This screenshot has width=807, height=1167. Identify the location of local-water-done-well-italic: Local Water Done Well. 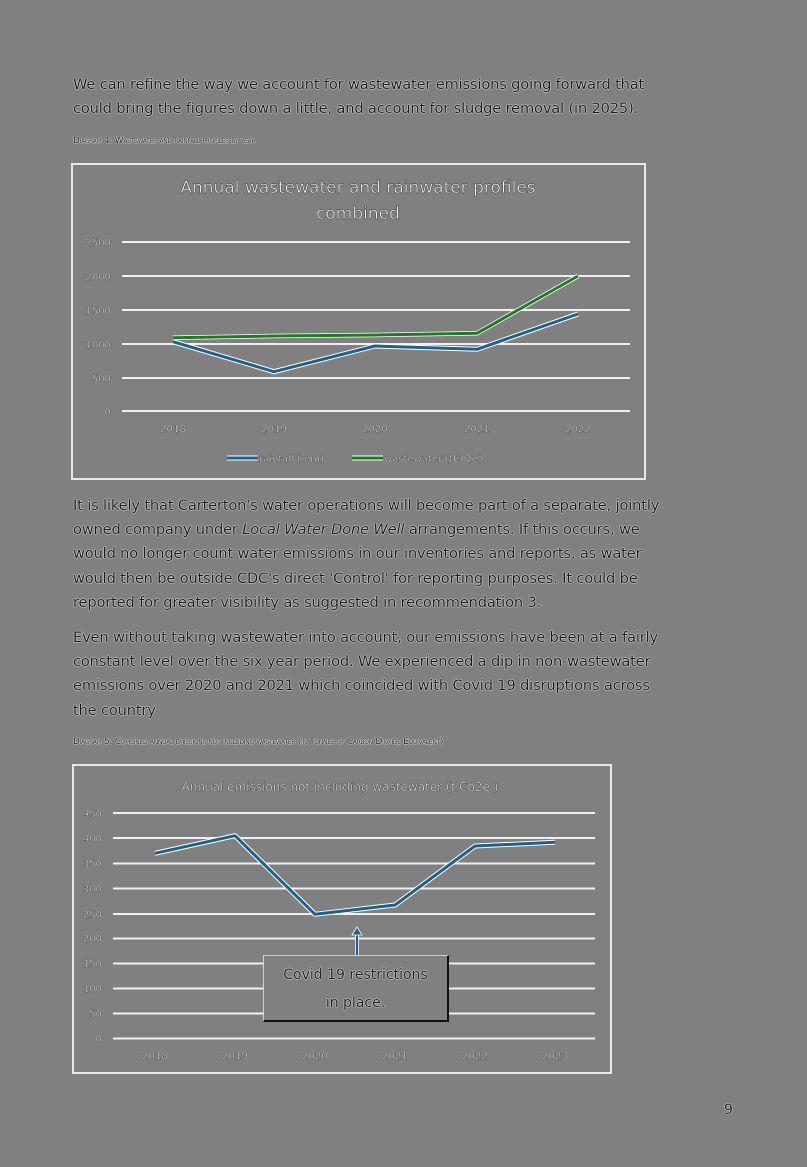
(323, 530).